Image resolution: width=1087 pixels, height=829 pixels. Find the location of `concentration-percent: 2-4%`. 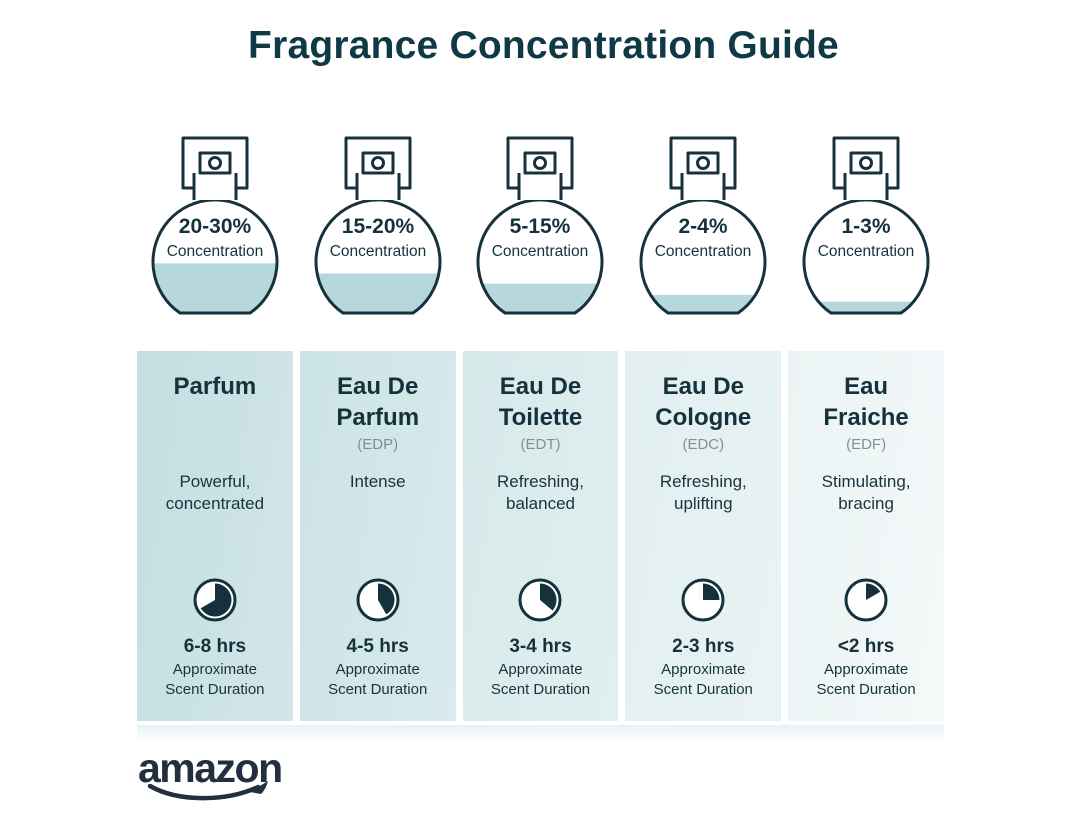

concentration-percent: 2-4% is located at coordinates (703, 226).